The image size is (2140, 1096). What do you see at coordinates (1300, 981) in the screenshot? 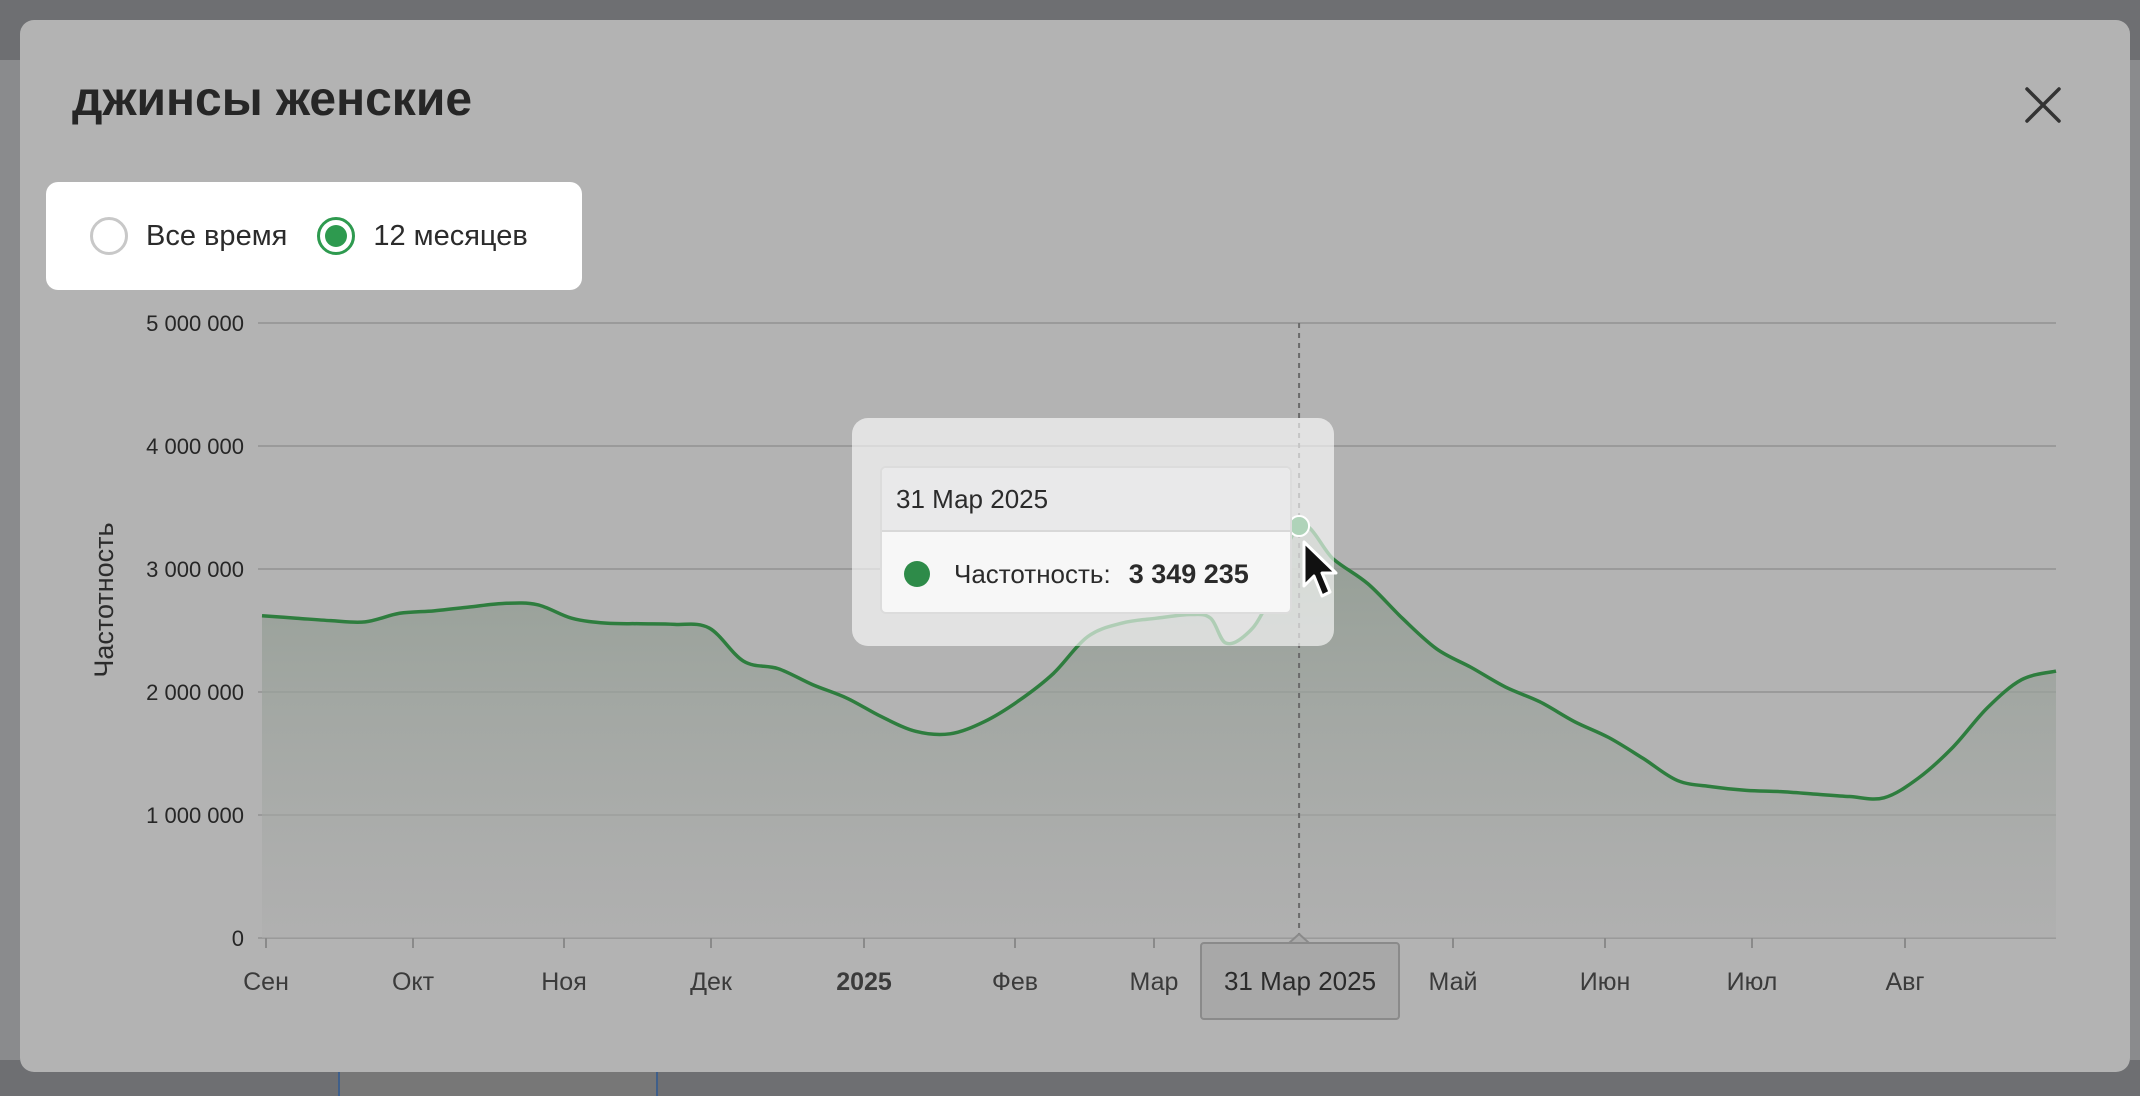
I see `crosshair-date-label: 31 Мар 2025` at bounding box center [1300, 981].